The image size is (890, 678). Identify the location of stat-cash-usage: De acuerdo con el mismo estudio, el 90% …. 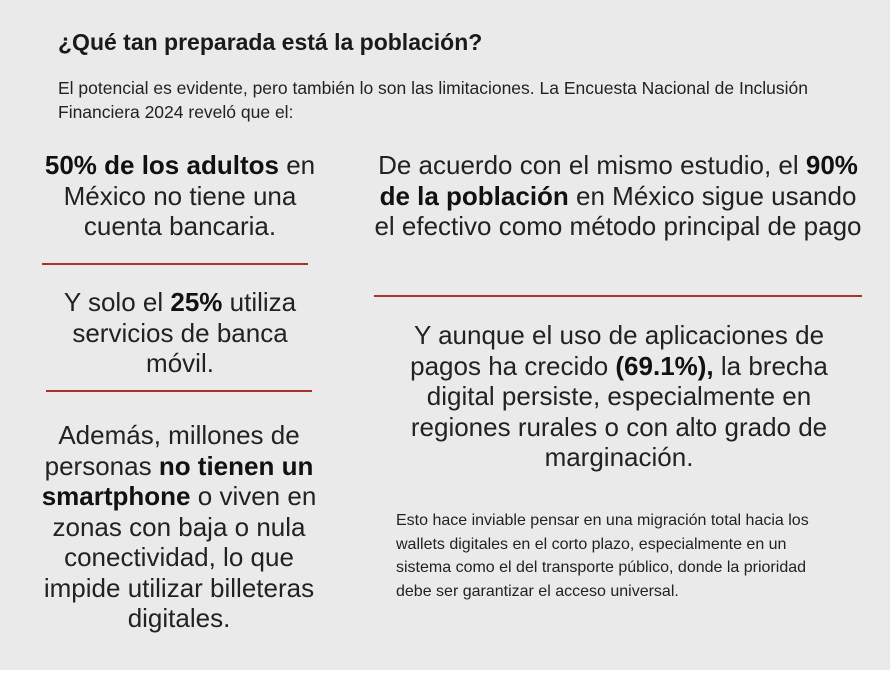
(618, 196).